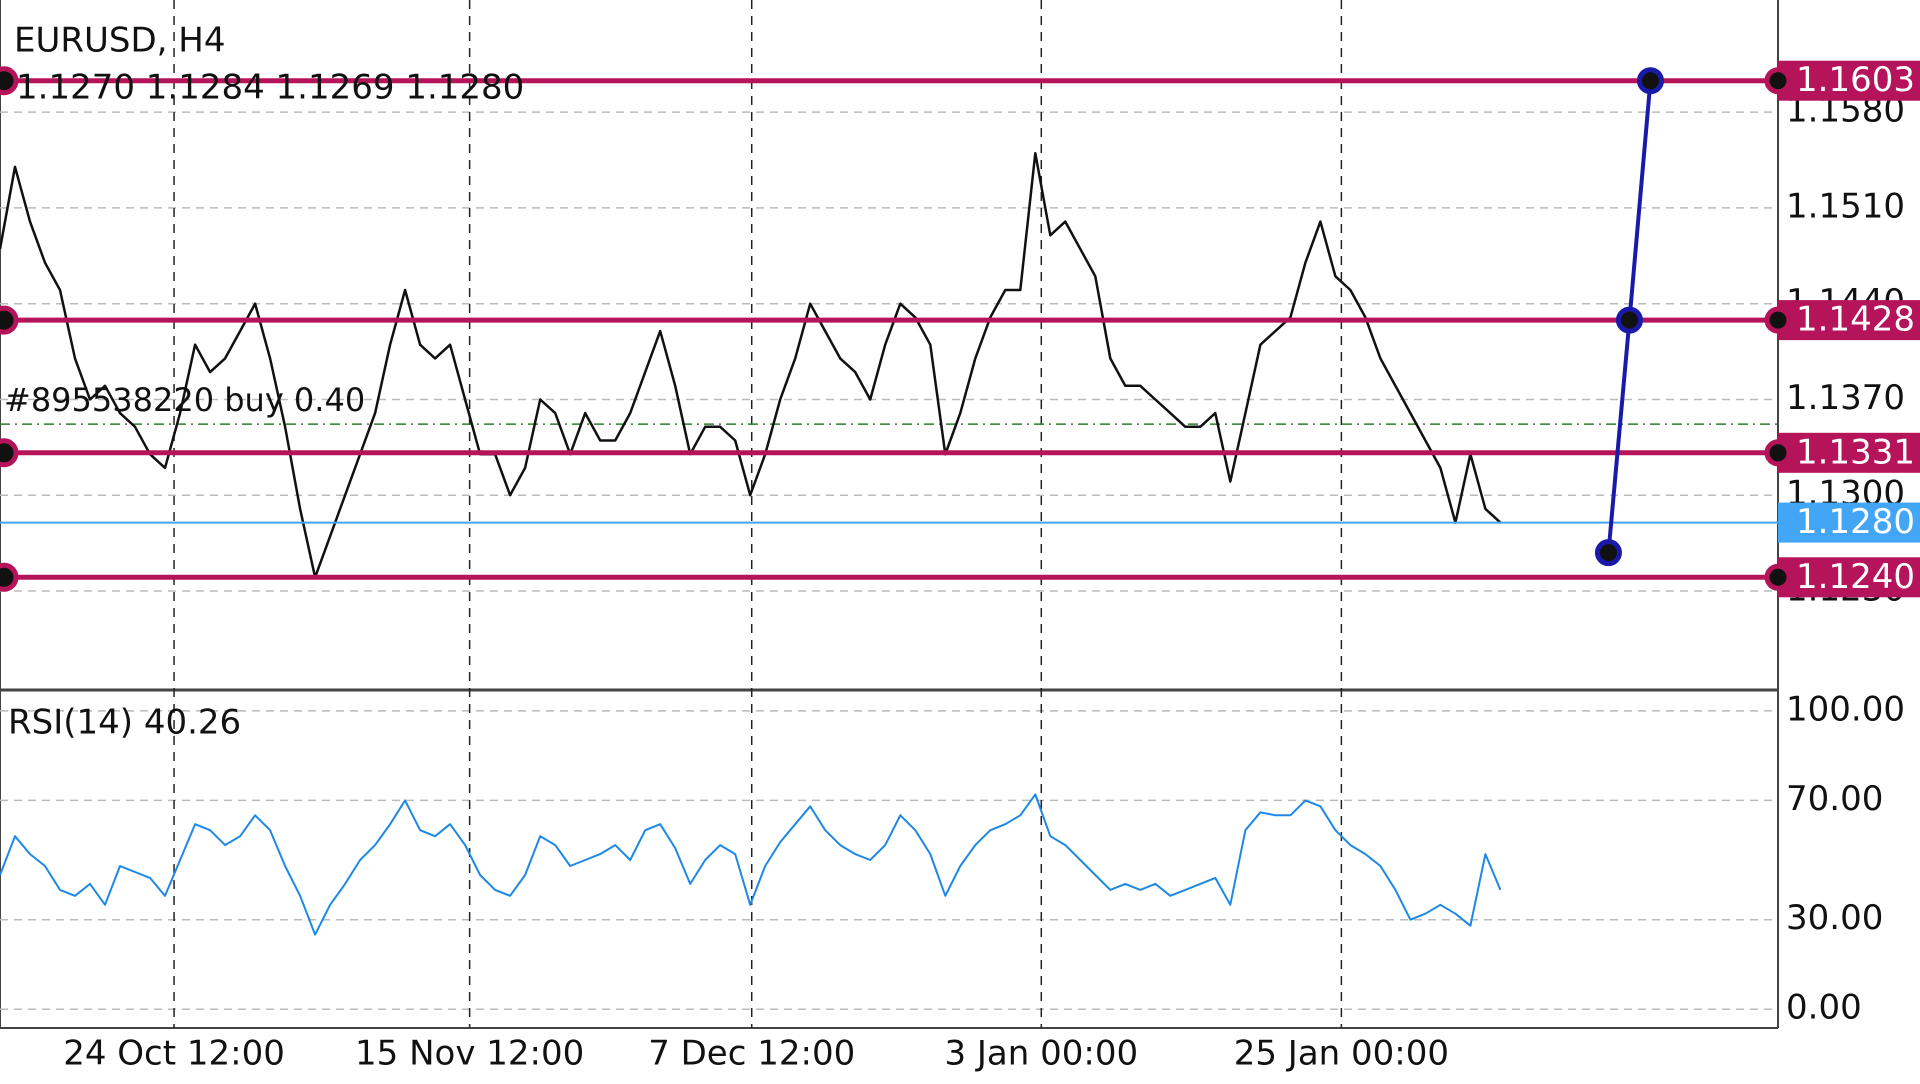  What do you see at coordinates (1341, 1054) in the screenshot?
I see `x-tick-label: 25 Jan 00:00` at bounding box center [1341, 1054].